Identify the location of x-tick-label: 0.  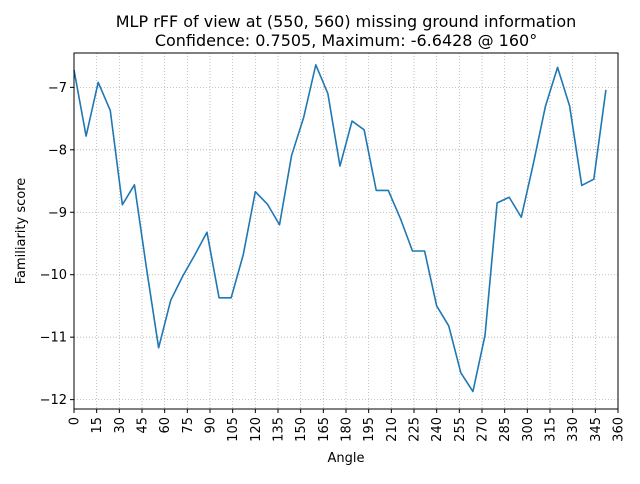
(75, 421).